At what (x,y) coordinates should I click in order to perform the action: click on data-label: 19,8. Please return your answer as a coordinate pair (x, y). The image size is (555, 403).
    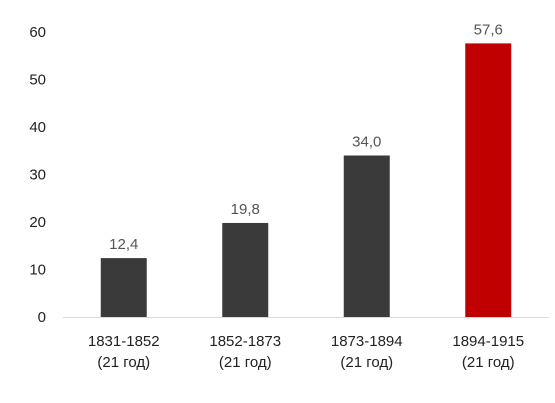
    Looking at the image, I should click on (245, 209).